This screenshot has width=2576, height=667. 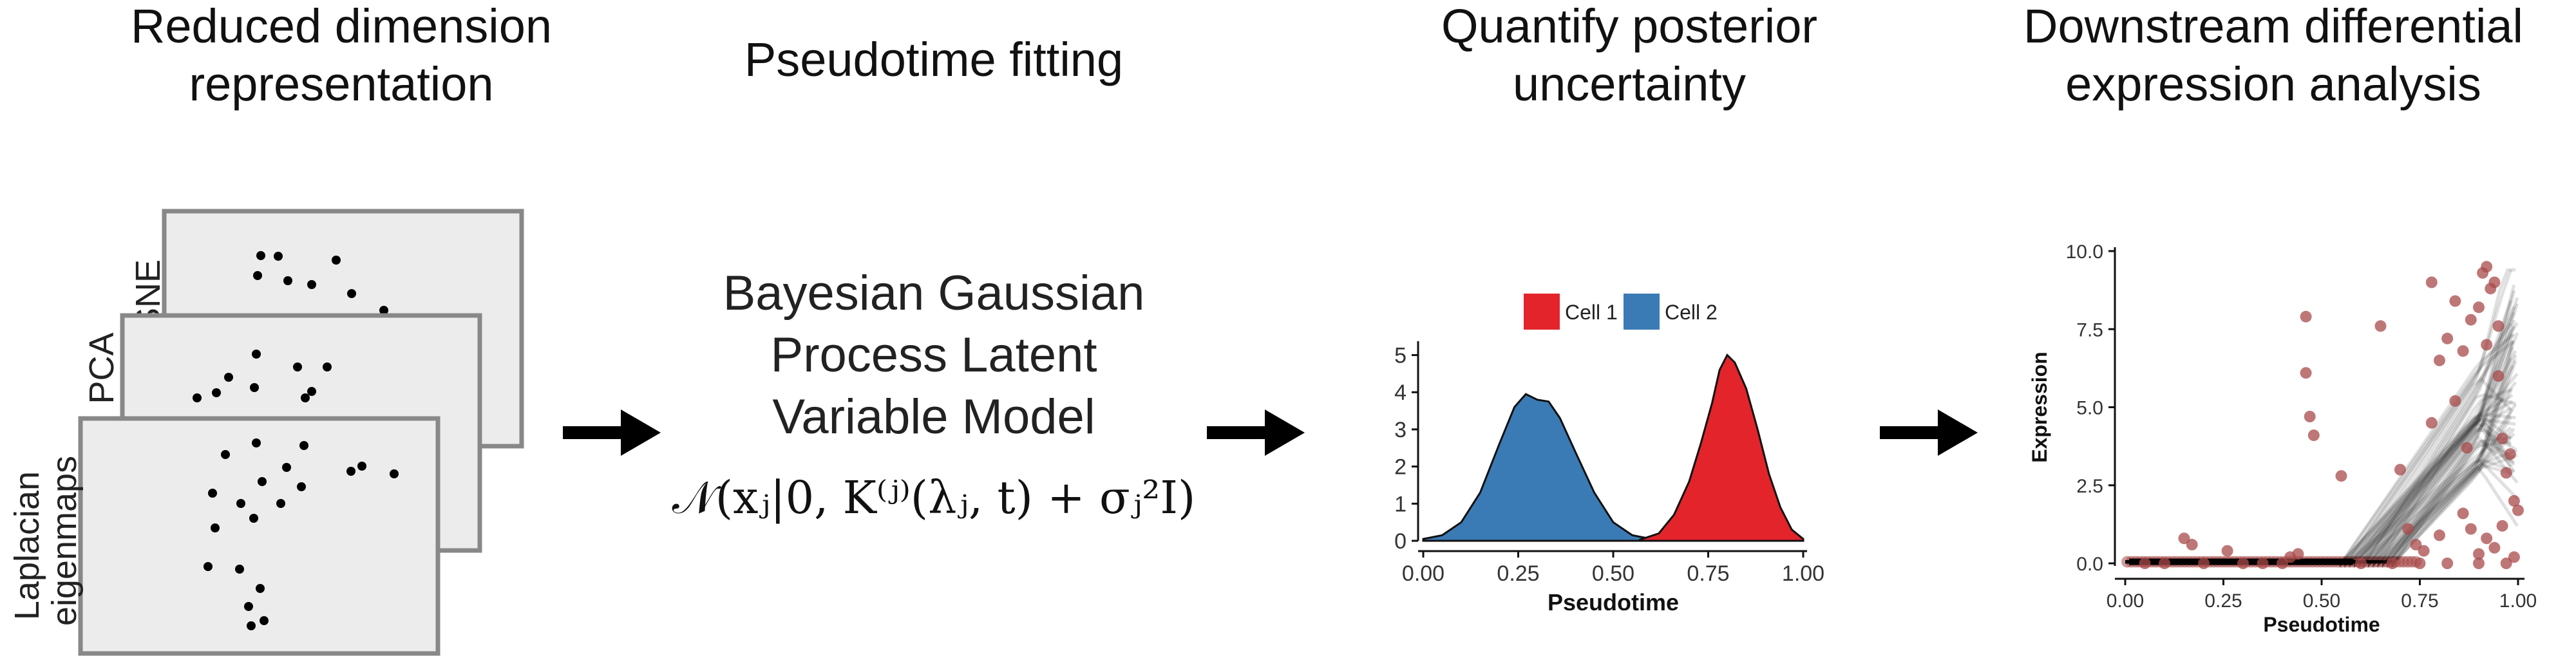 I want to click on laplacian-label-line2: eigenmaps, so click(x=64, y=541).